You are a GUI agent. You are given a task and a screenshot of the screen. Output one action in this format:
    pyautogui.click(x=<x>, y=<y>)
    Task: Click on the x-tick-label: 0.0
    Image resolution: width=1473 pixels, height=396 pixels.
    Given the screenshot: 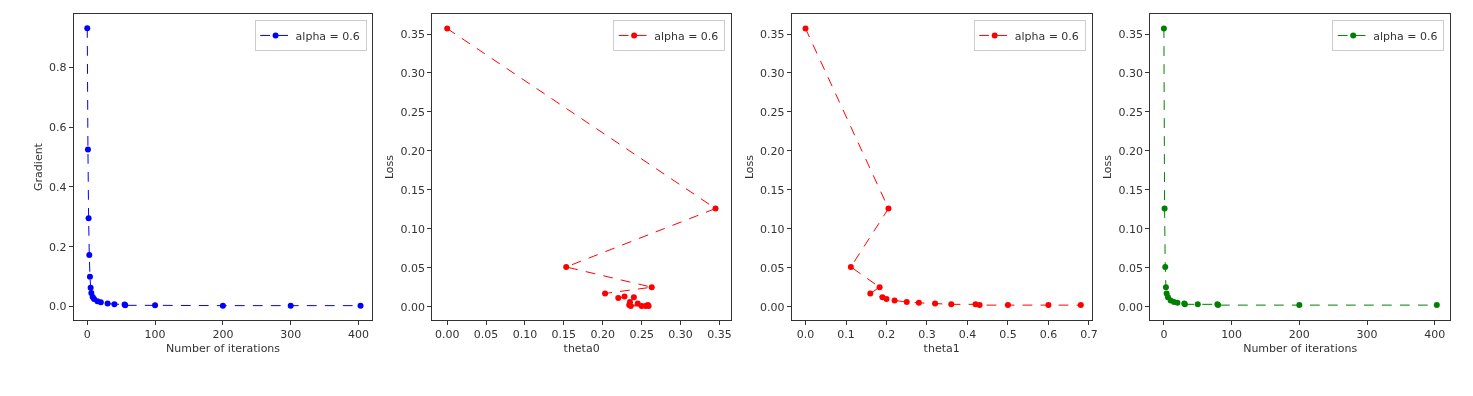 What is the action you would take?
    pyautogui.click(x=805, y=335)
    